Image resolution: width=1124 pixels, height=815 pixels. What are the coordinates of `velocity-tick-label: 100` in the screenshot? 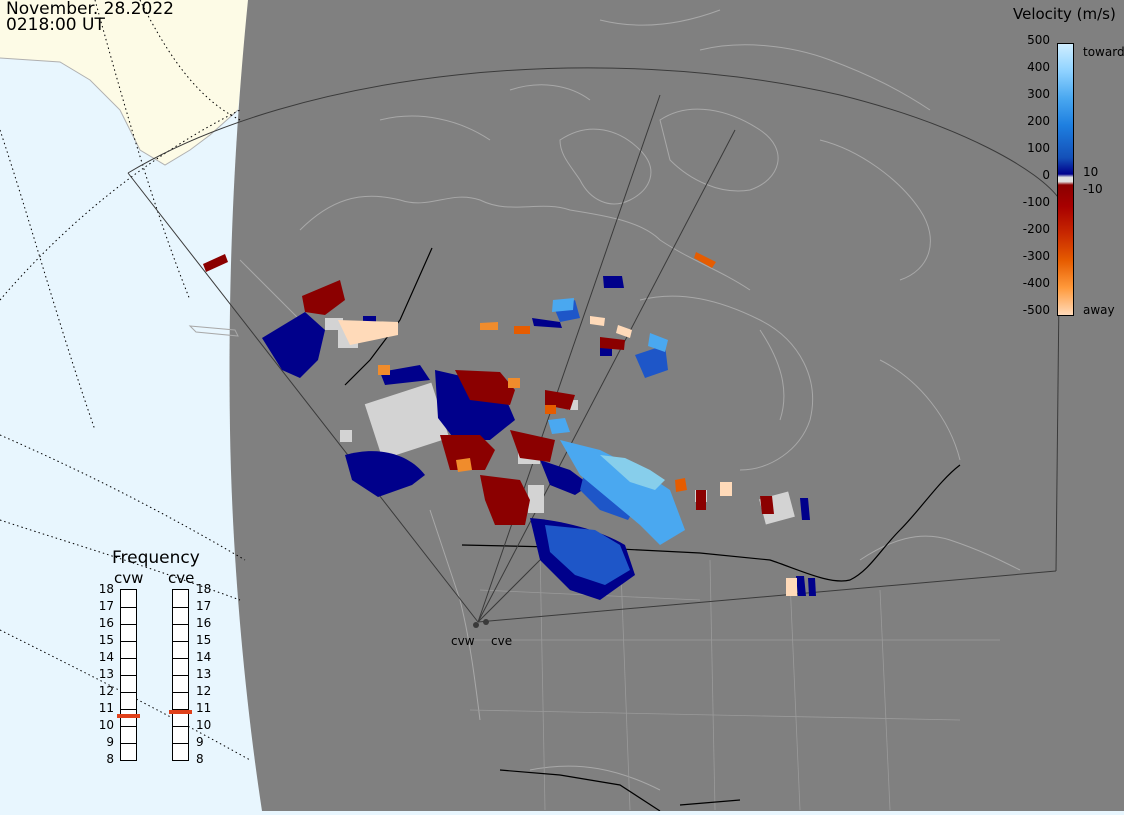 It's located at (1038, 148).